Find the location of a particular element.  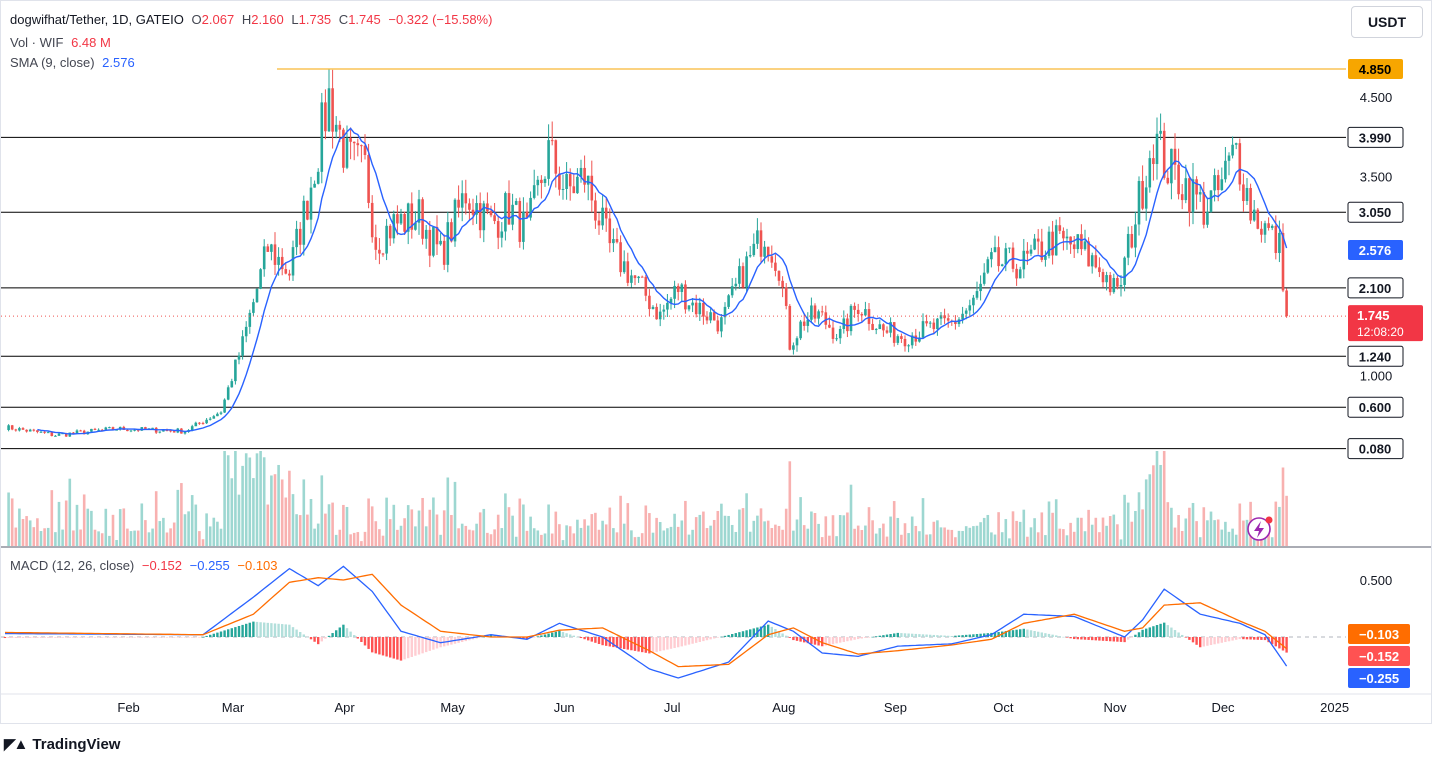

macd-signal-line is located at coordinates (646, 620).